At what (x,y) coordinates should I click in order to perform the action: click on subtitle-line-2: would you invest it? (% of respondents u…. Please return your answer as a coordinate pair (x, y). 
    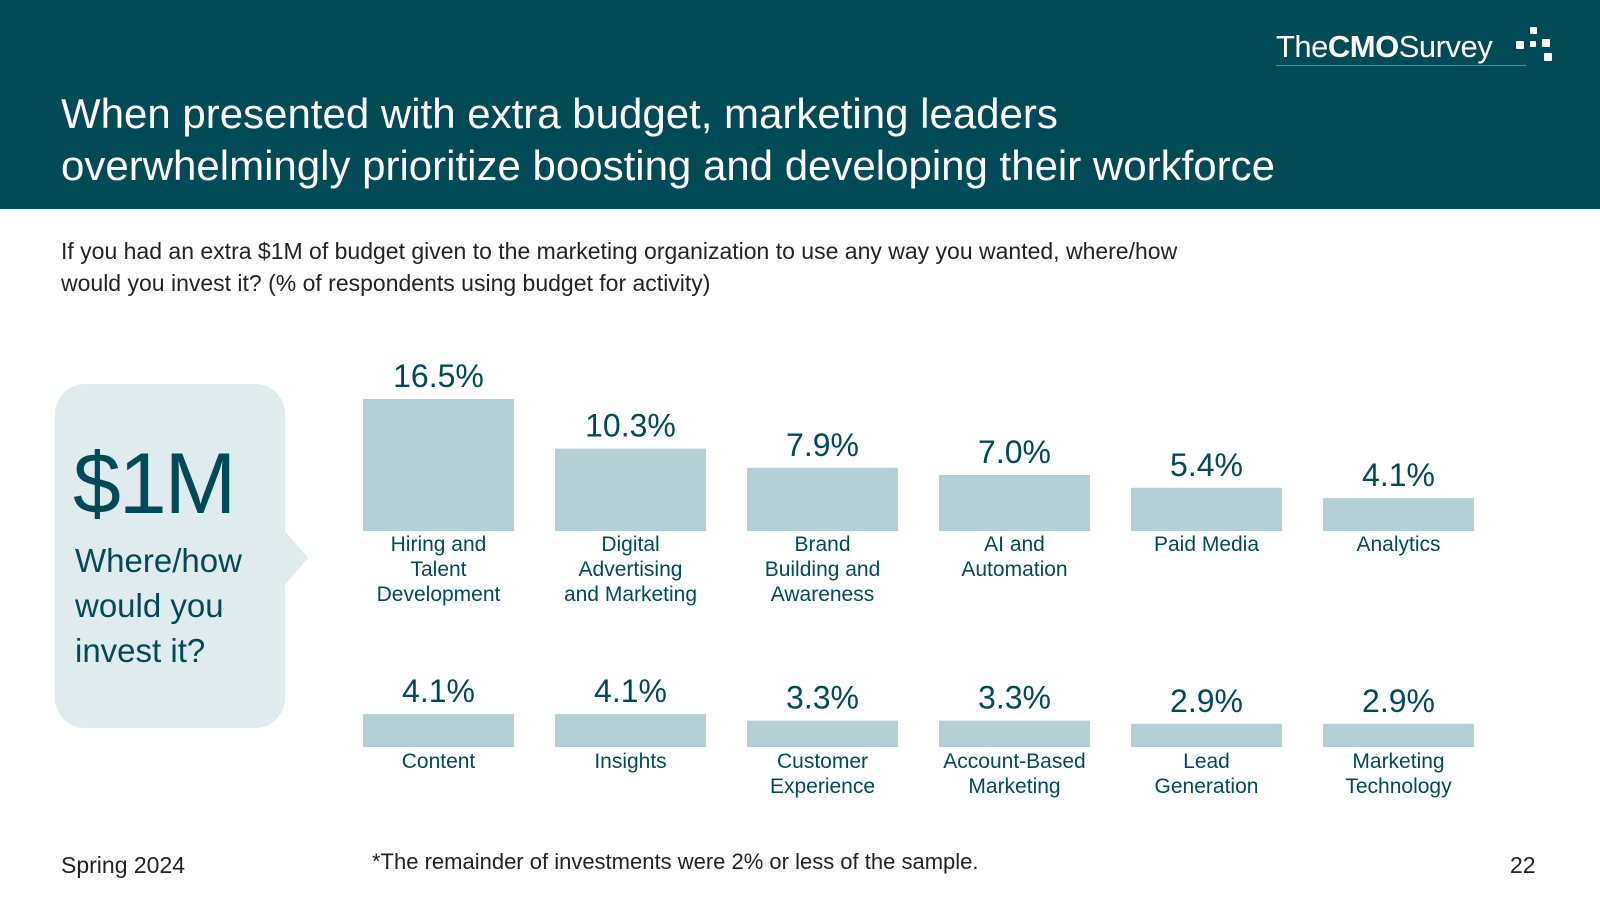
    Looking at the image, I should click on (386, 283).